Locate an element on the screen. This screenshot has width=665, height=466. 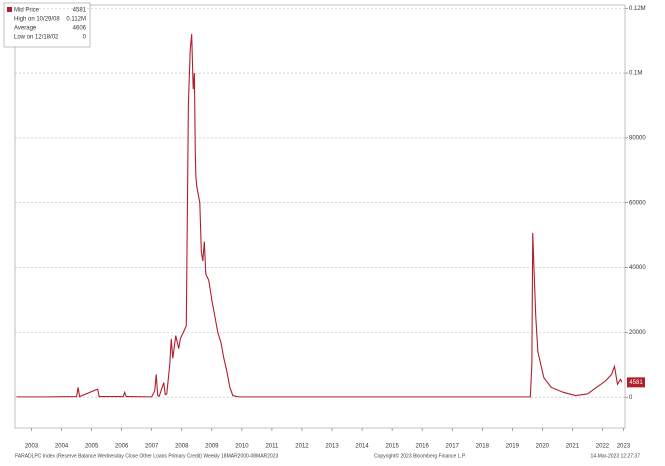
legend-high-label: High on 10/29/08 is located at coordinates (37, 20).